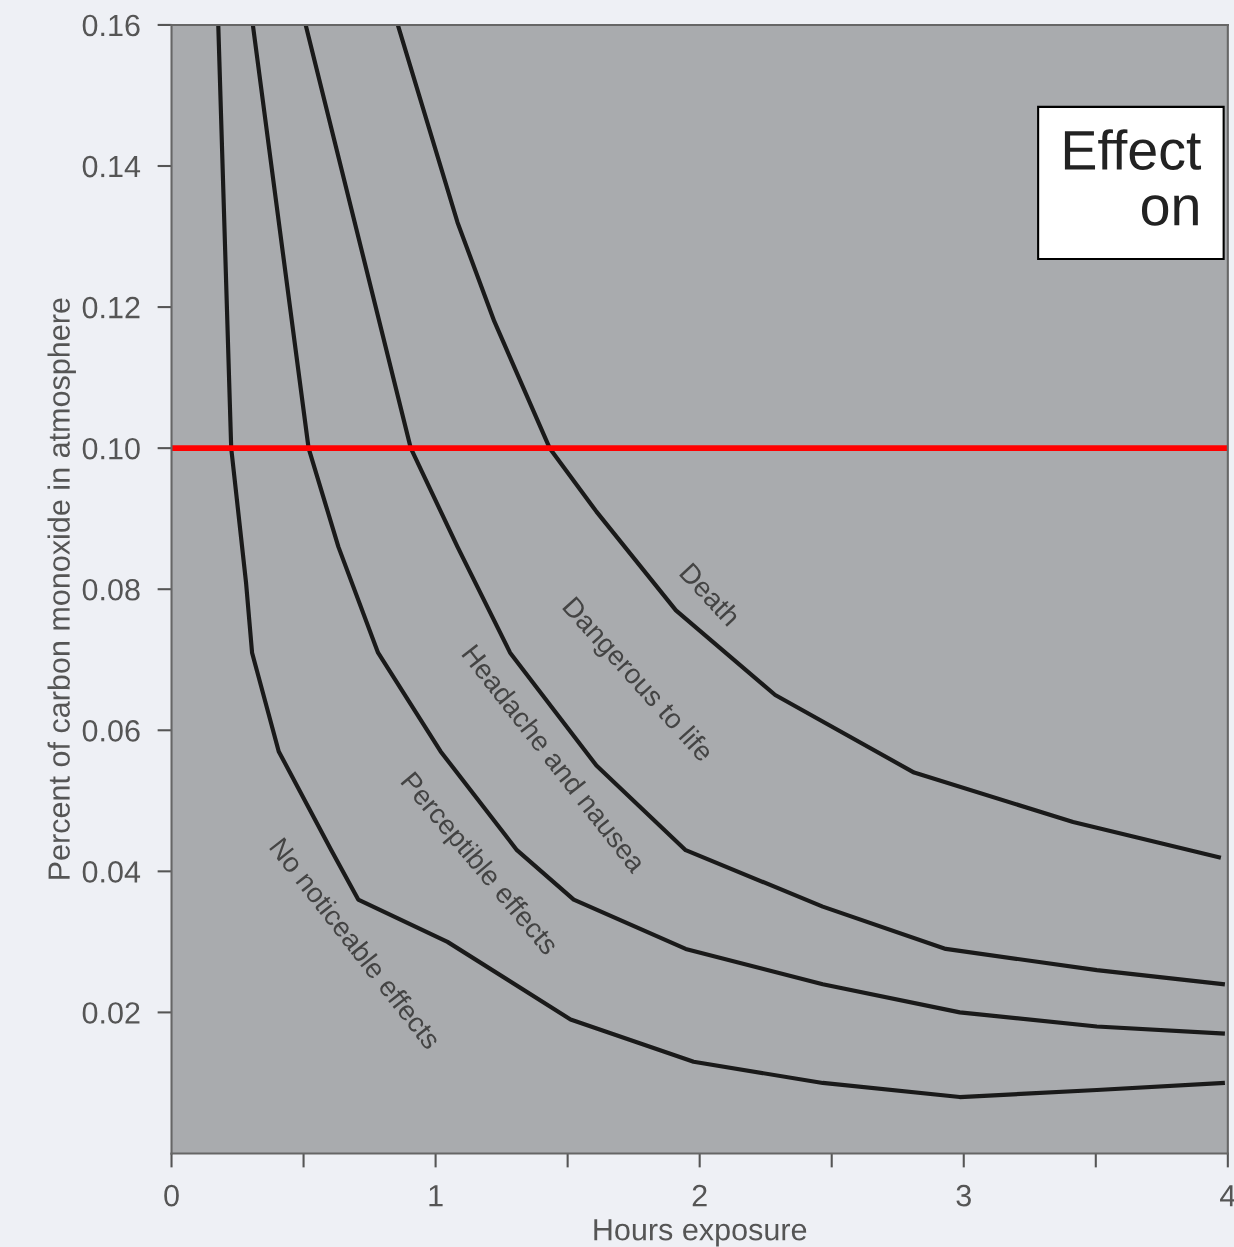 This screenshot has height=1247, width=1234. What do you see at coordinates (171, 1195) in the screenshot?
I see `x-tick-label: 0` at bounding box center [171, 1195].